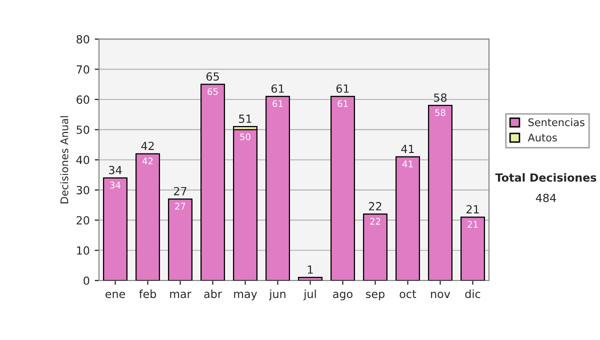  Describe the element at coordinates (440, 295) in the screenshot. I see `x-tick-label: nov` at that location.